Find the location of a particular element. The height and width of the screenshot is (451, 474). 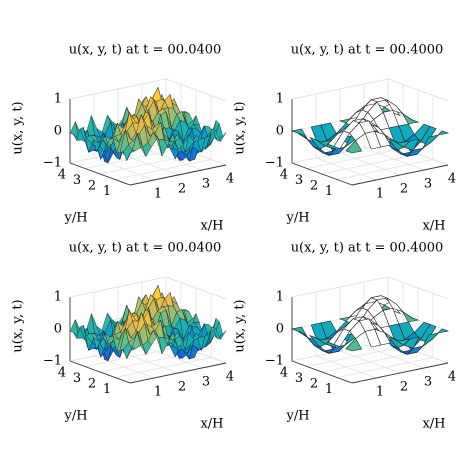

chart-title: u(x, y, t) at t = 00.0400 is located at coordinates (145, 50).